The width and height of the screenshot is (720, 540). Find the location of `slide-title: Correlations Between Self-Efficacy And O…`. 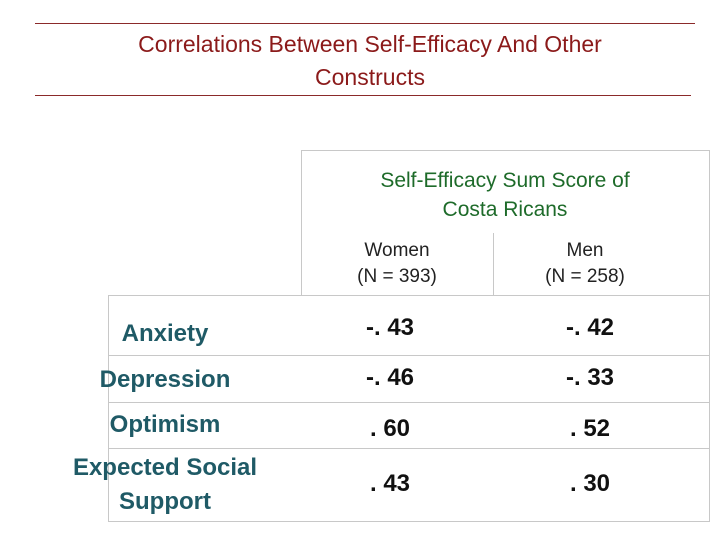

slide-title: Correlations Between Self-Efficacy And O… is located at coordinates (370, 60).